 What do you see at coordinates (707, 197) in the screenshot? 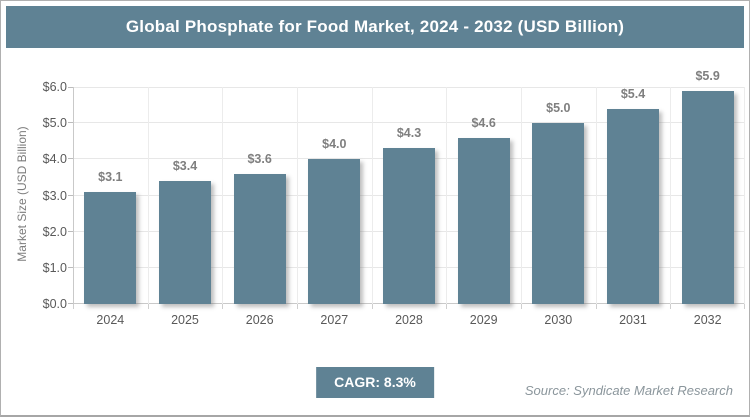
I see `bar-2032` at bounding box center [707, 197].